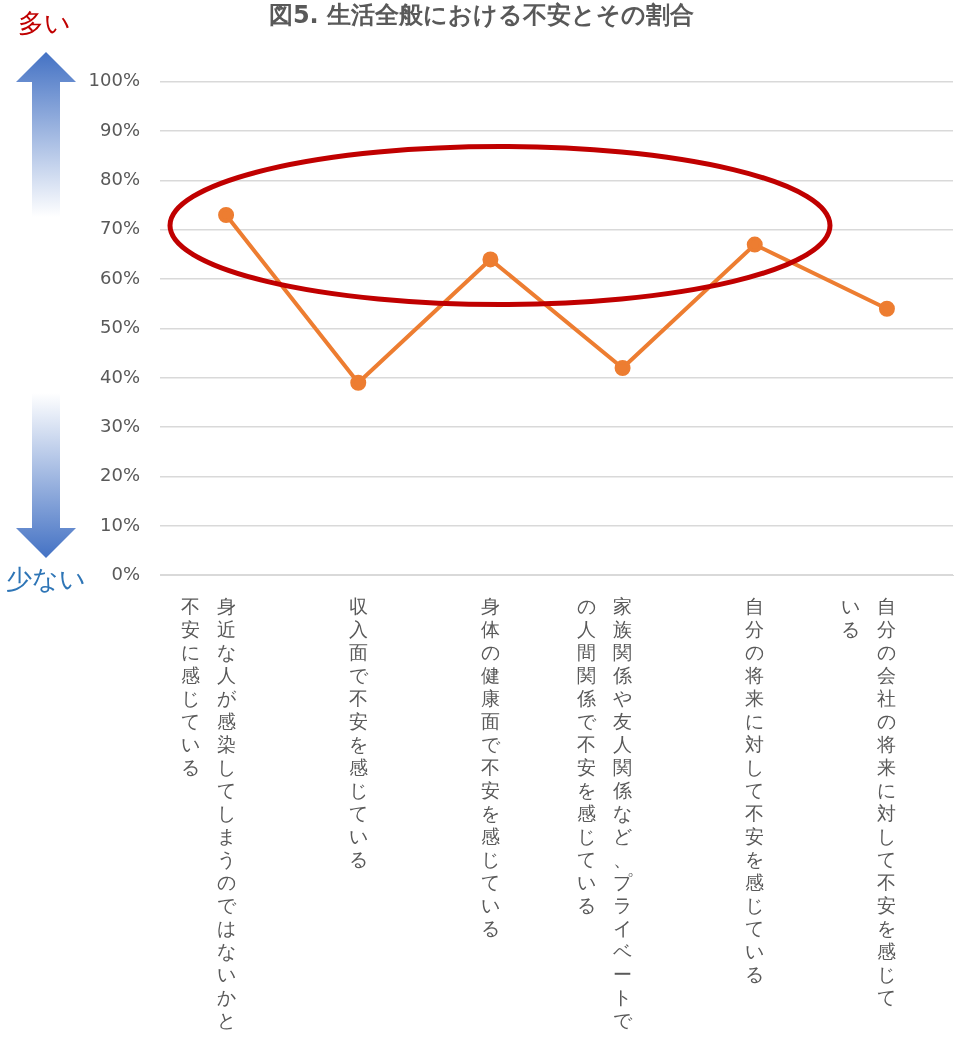  What do you see at coordinates (119, 228) in the screenshot?
I see `y-tick-label: 70%` at bounding box center [119, 228].